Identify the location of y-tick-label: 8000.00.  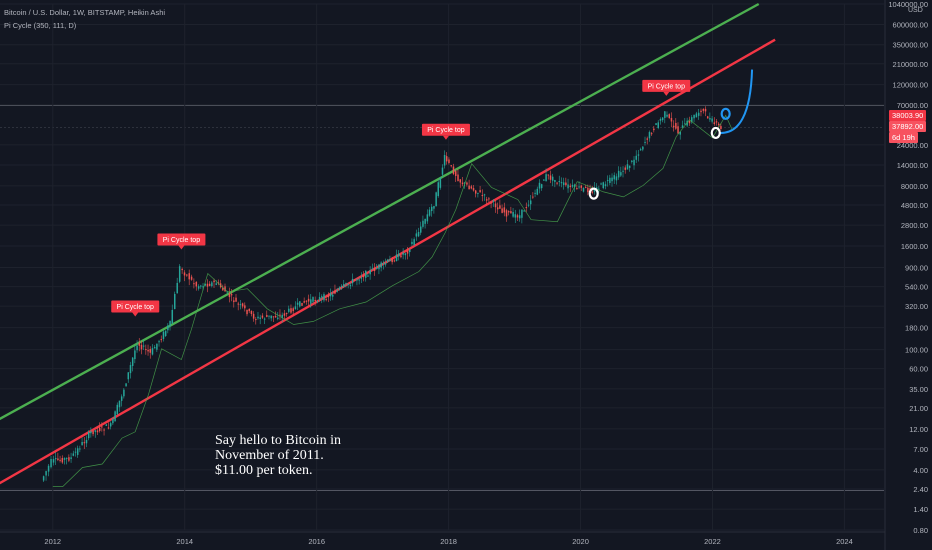
(914, 186).